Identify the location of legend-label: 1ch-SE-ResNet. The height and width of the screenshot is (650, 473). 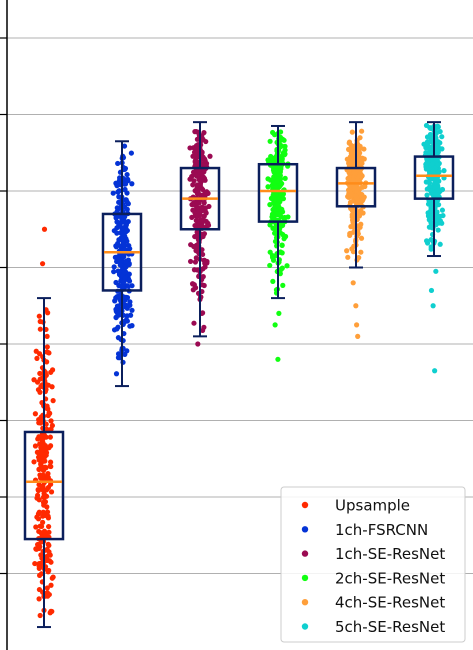
(390, 554).